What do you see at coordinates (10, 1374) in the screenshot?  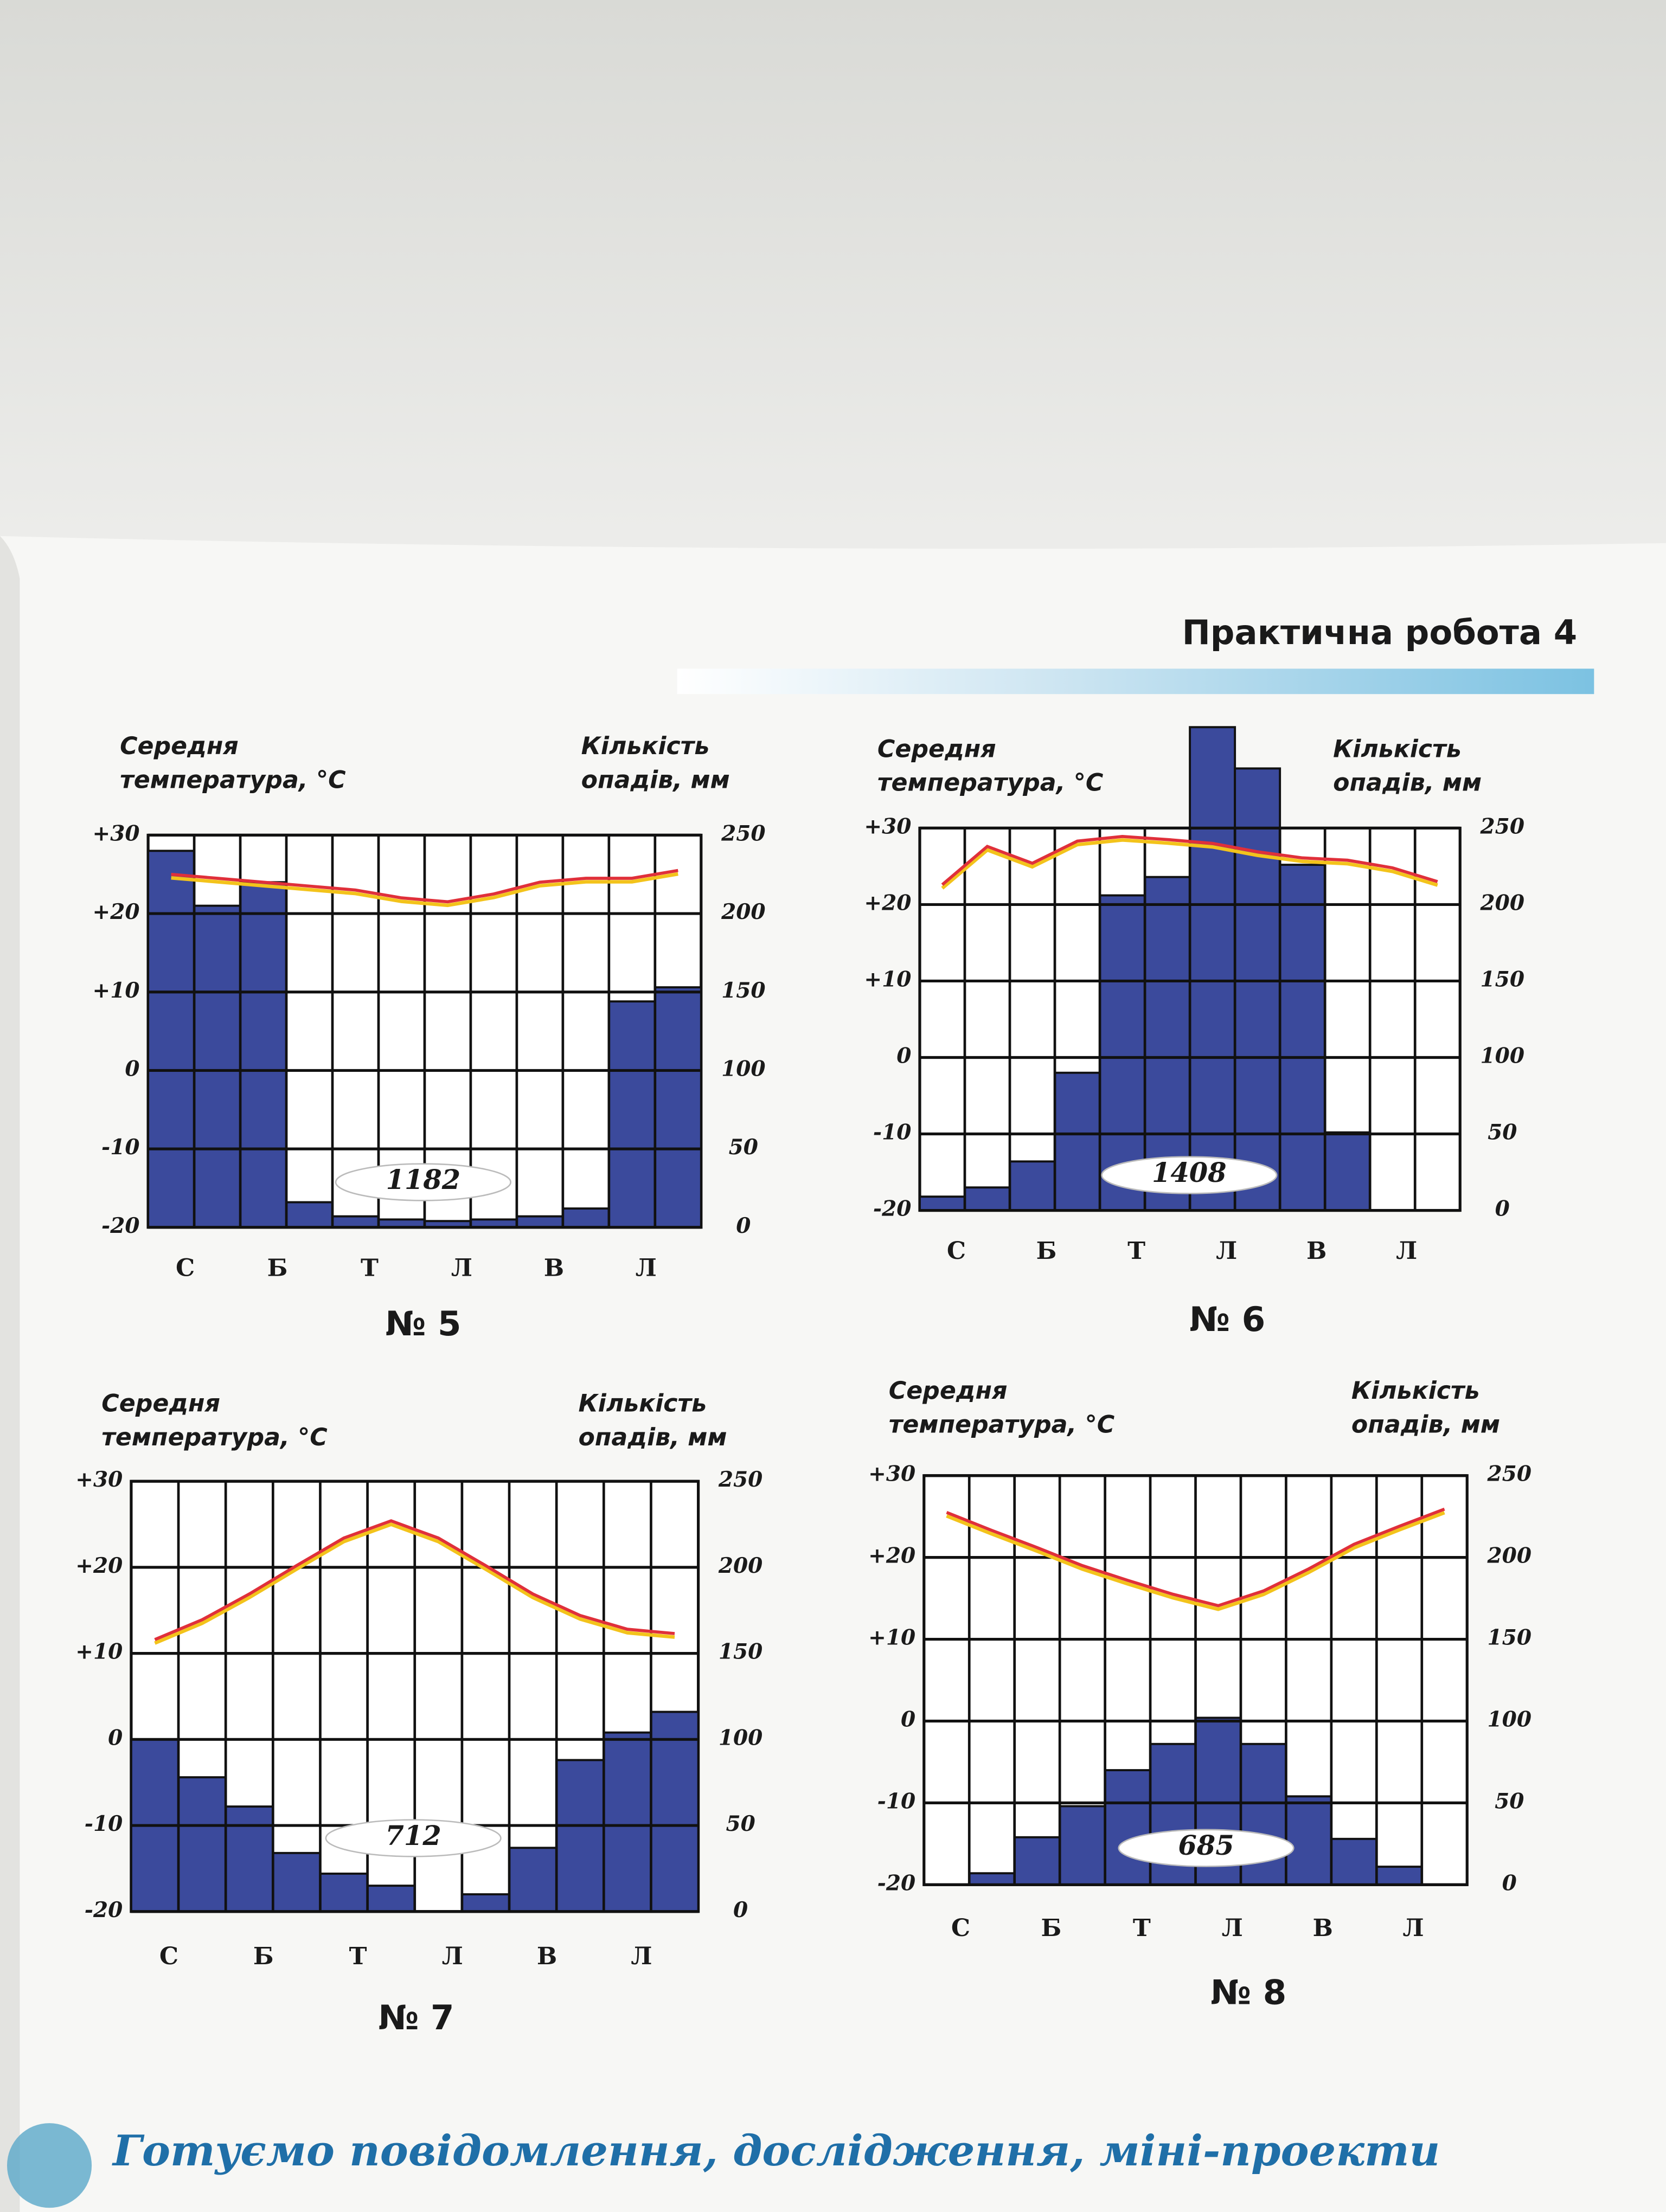 I see `page-edge` at bounding box center [10, 1374].